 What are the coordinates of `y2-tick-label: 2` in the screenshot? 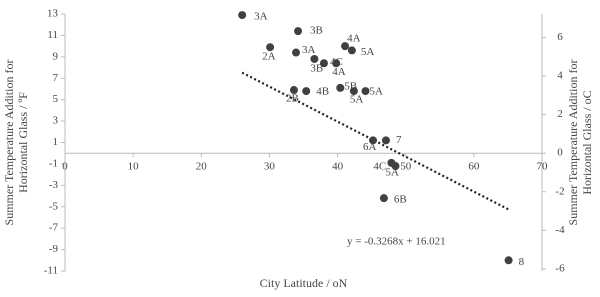 It's located at (560, 114).